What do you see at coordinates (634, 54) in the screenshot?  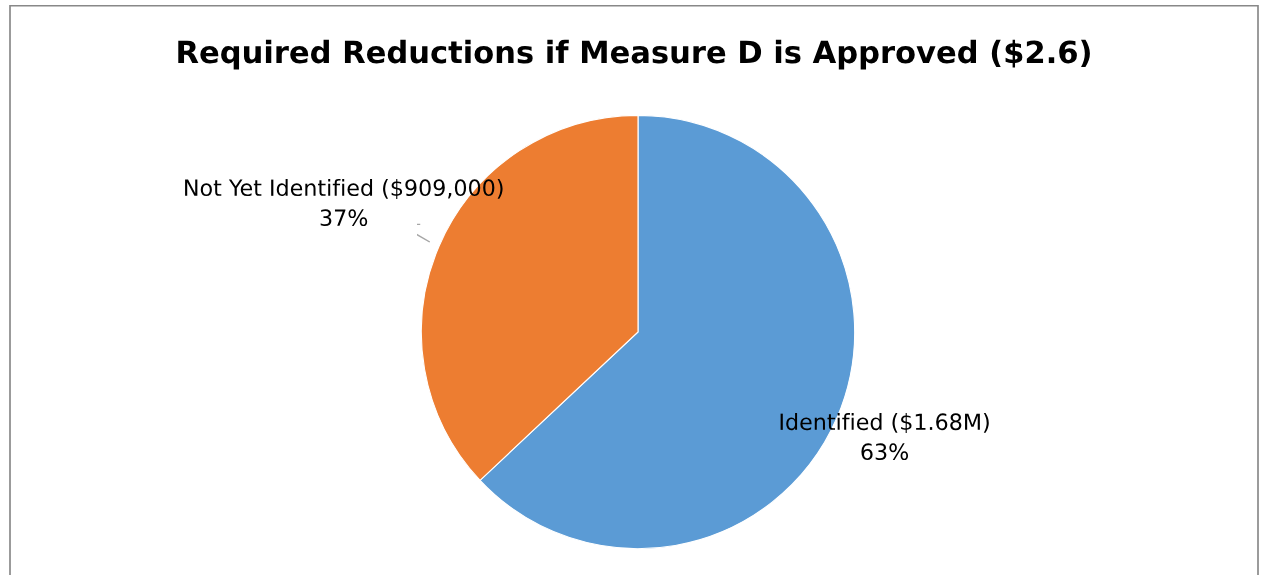 I see `chart-title: Required Reductions if Measure D is Approved ($2.6)` at bounding box center [634, 54].